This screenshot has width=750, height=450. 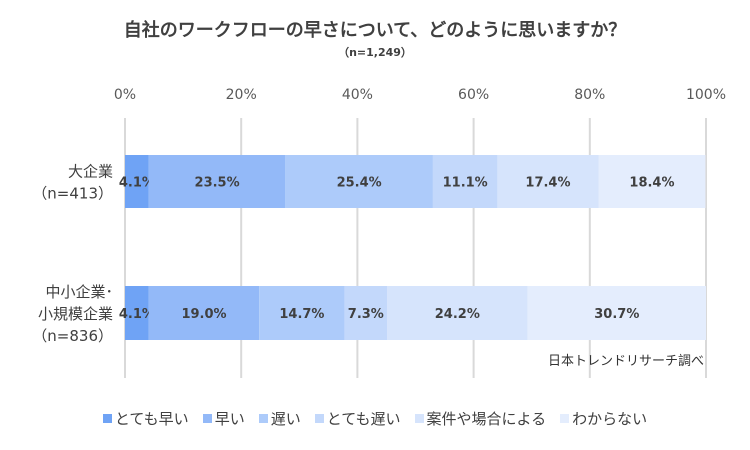 What do you see at coordinates (72, 336) in the screenshot?
I see `category-label: （n=836）` at bounding box center [72, 336].